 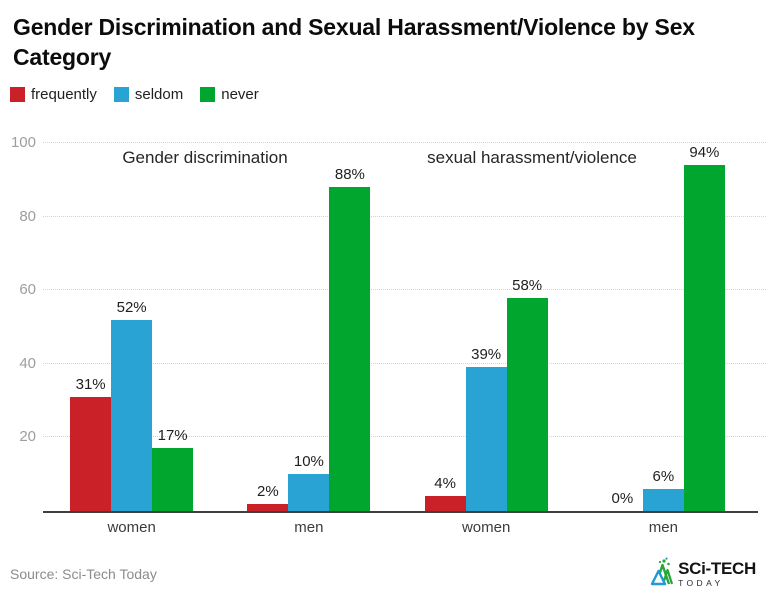 I want to click on bar-column-never: 88%, so click(x=350, y=338).